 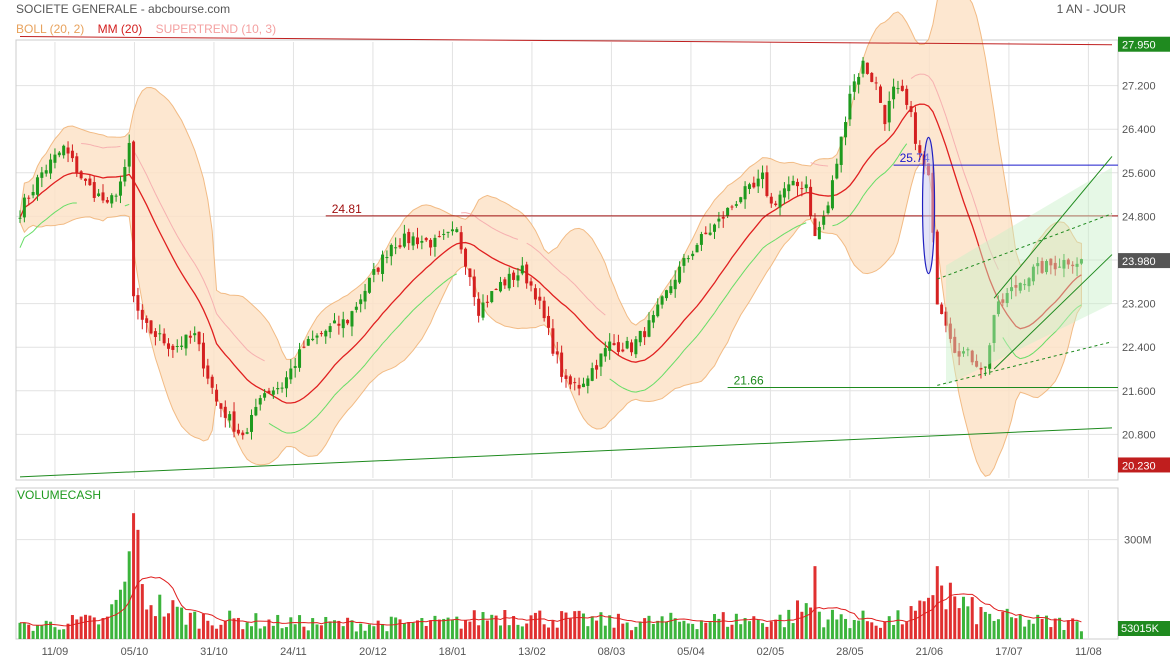 What do you see at coordinates (120, 29) in the screenshot?
I see `legend-item-moving-average: MM (20)` at bounding box center [120, 29].